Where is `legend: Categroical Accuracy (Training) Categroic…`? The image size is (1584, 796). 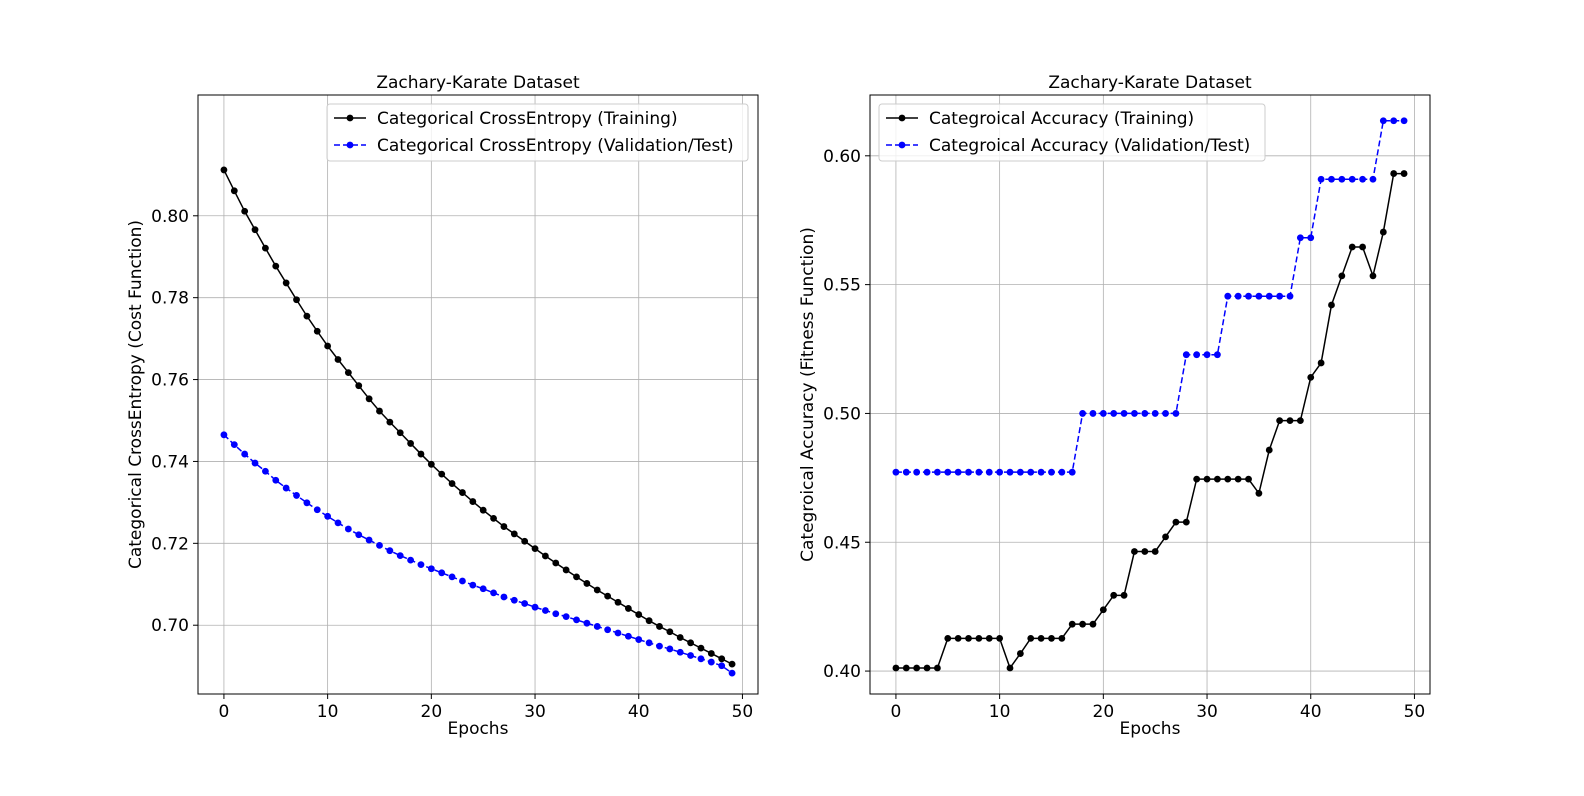
legend: Categroical Accuracy (Training) Categroic… is located at coordinates (1072, 132).